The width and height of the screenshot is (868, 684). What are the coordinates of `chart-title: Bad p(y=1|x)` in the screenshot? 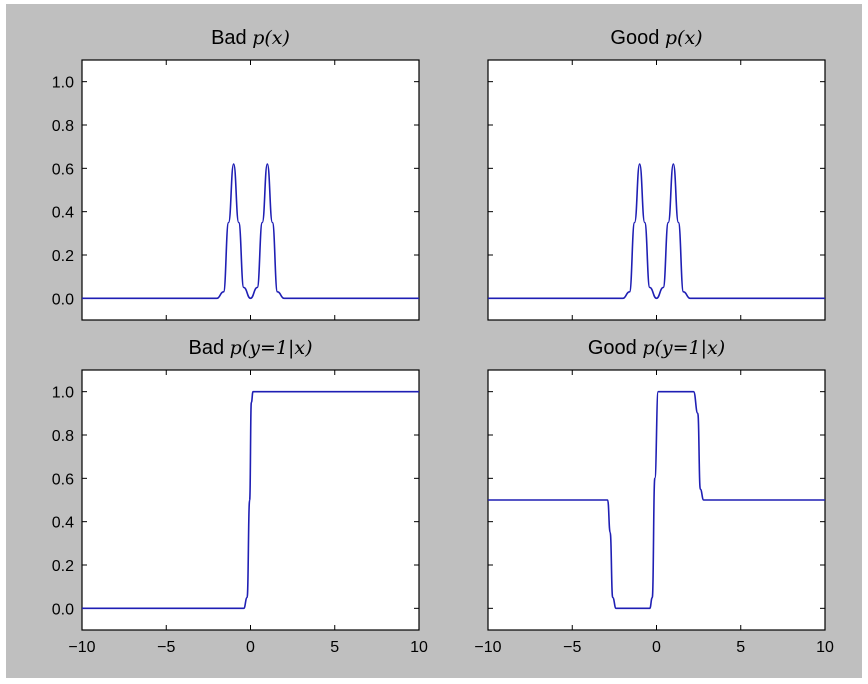 It's located at (250, 348).